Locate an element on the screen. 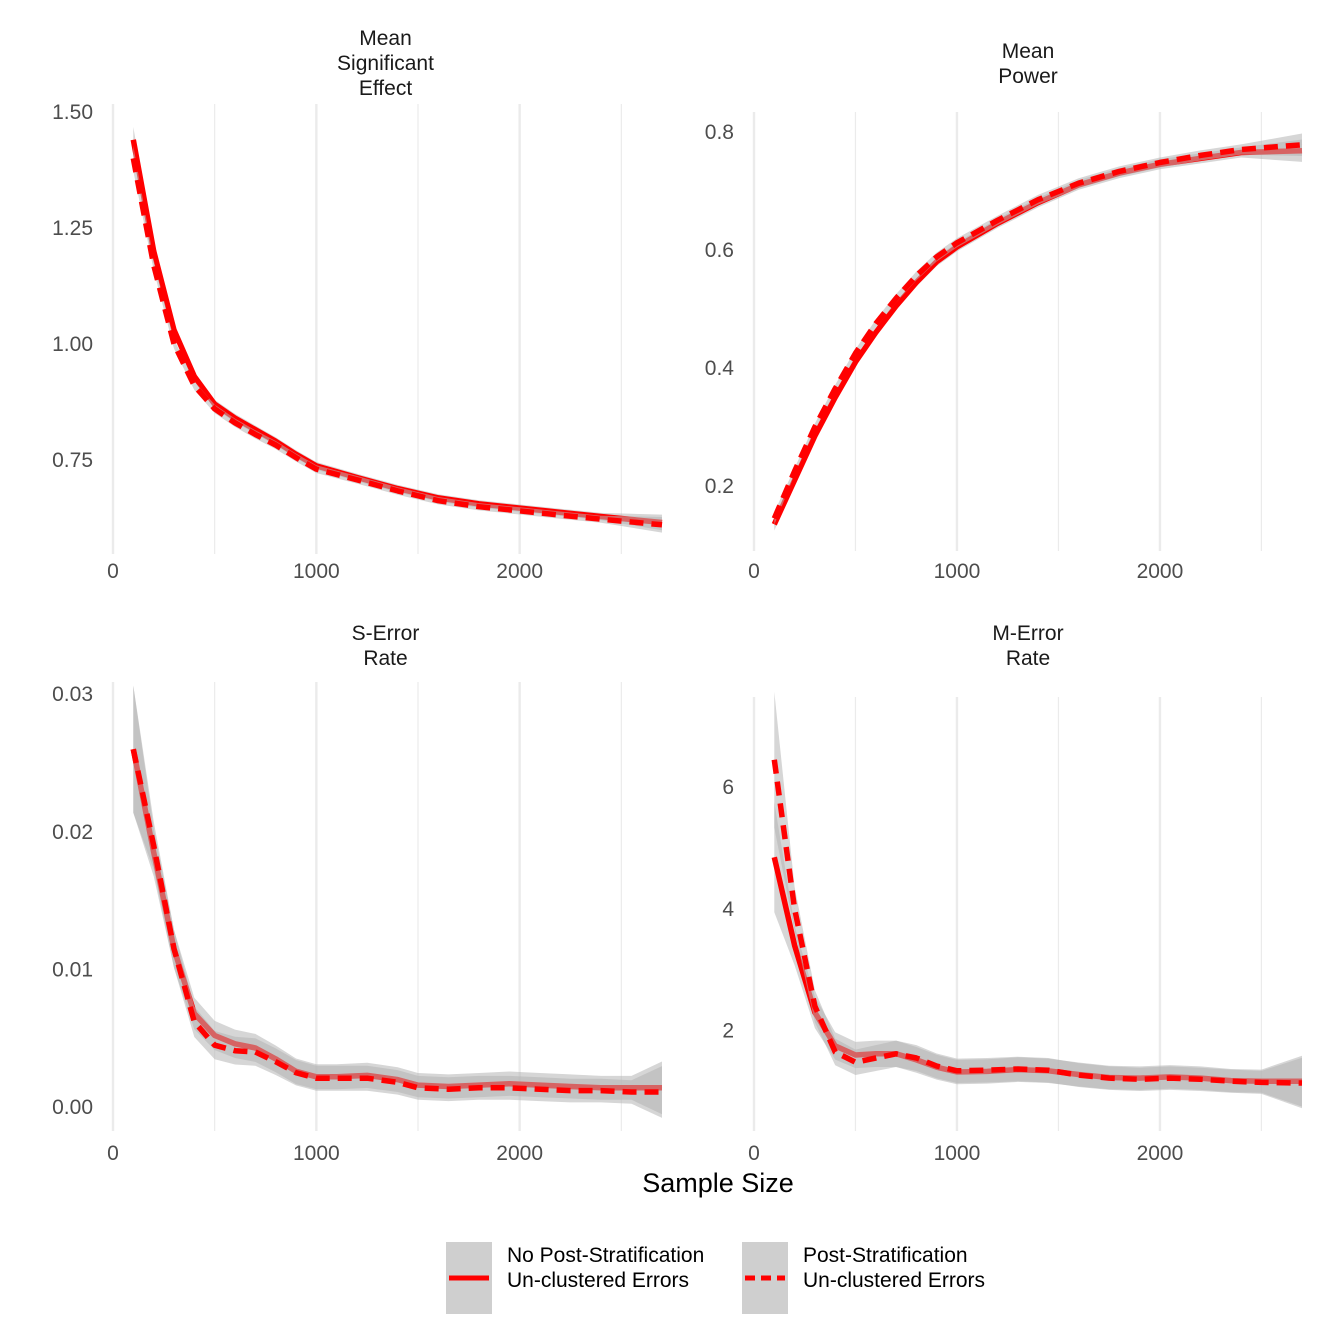 The height and width of the screenshot is (1344, 1344). x-axis-title: Sample Size is located at coordinates (718, 1183).